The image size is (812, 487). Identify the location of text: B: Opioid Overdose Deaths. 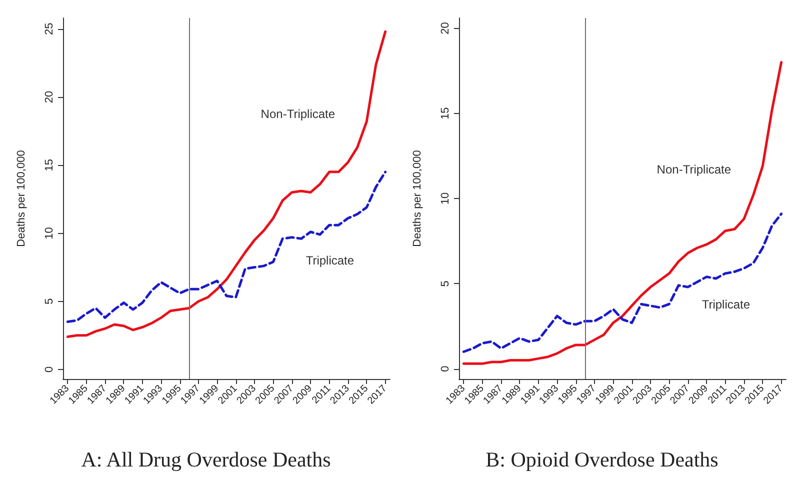
(602, 460).